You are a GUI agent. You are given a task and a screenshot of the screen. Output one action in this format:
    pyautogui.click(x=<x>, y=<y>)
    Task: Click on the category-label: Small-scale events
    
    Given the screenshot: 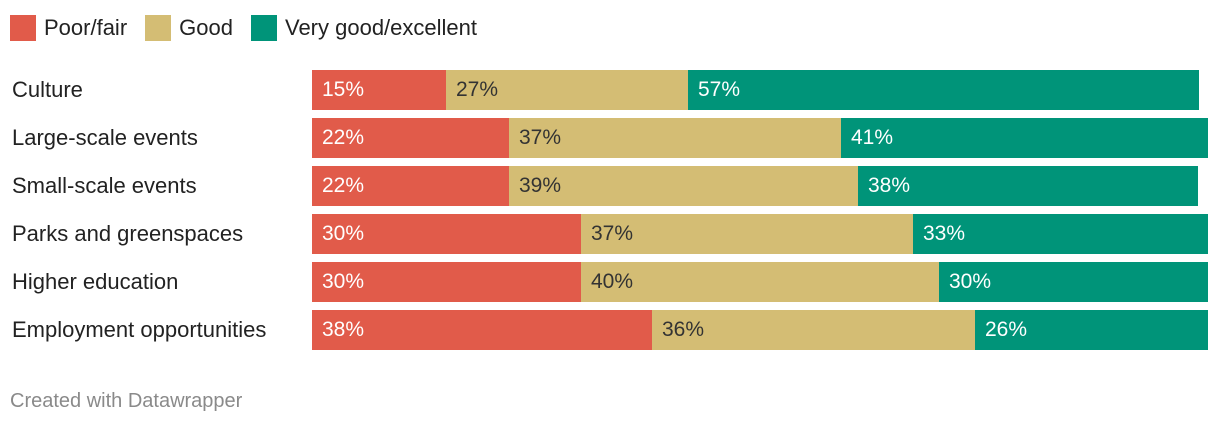 What is the action you would take?
    pyautogui.click(x=104, y=185)
    